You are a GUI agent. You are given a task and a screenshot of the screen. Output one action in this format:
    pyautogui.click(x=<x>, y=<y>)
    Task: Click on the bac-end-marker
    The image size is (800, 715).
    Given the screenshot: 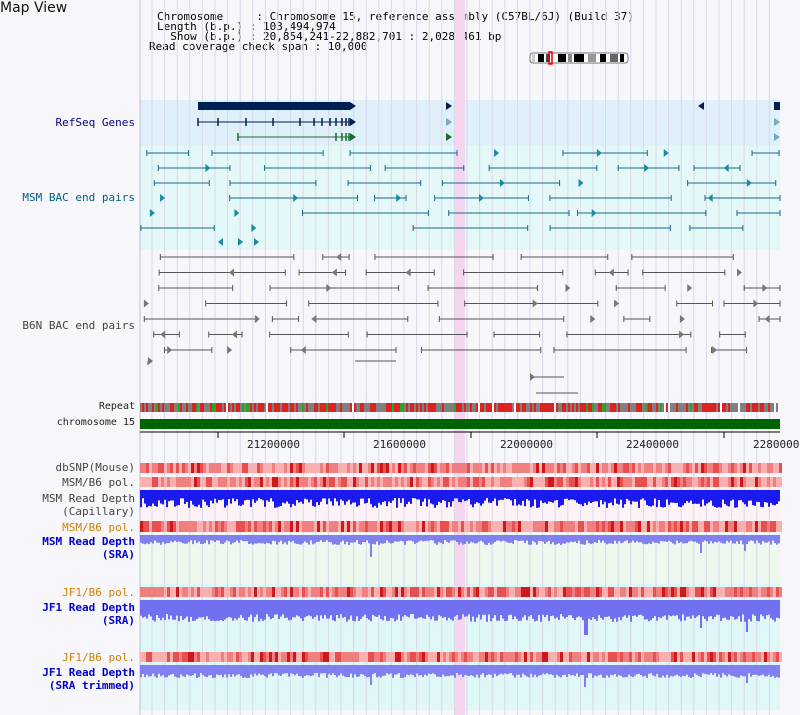 What is the action you would take?
    pyautogui.click(x=146, y=303)
    